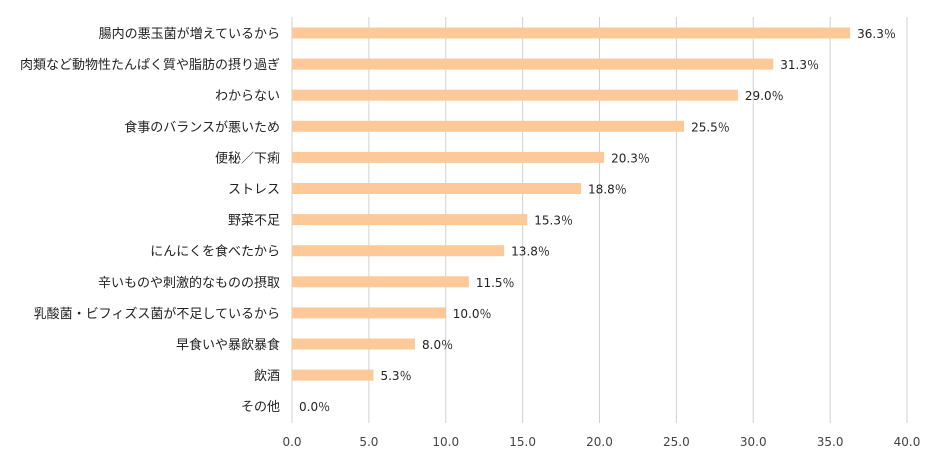 Image resolution: width=940 pixels, height=465 pixels. I want to click on x-tick-label: 15.0, so click(522, 442).